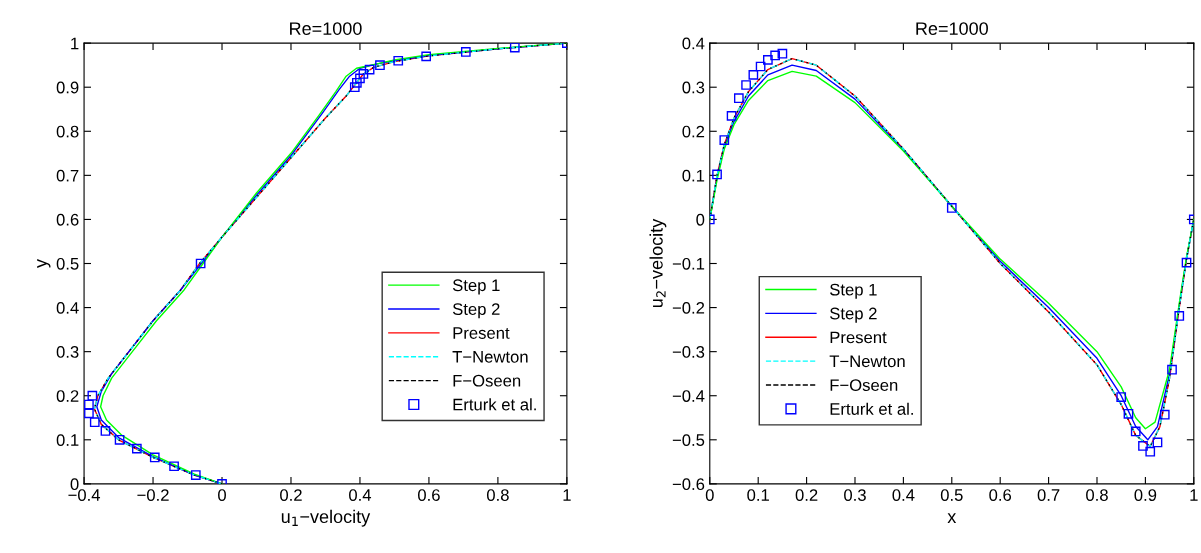 This screenshot has width=1201, height=553. I want to click on y-tick-label: 0.5, so click(67, 263).